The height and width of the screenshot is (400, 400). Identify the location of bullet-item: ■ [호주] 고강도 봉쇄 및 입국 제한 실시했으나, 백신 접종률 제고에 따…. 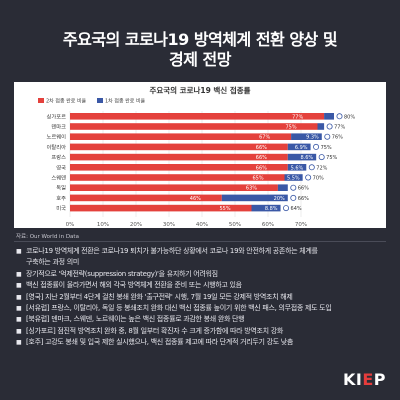
(200, 342).